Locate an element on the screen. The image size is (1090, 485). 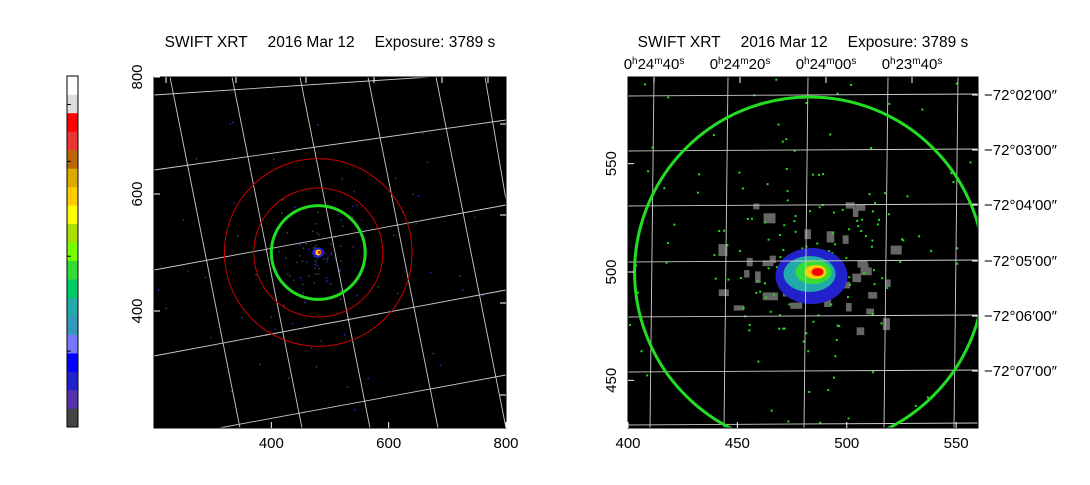
y-tick-label: 600 is located at coordinates (137, 193).